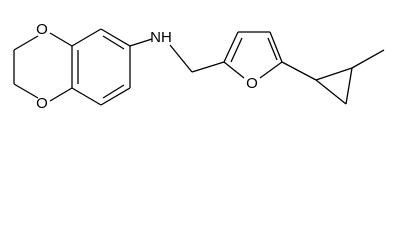 This screenshot has width=416, height=240. I want to click on atom-label: NH, so click(161, 37).